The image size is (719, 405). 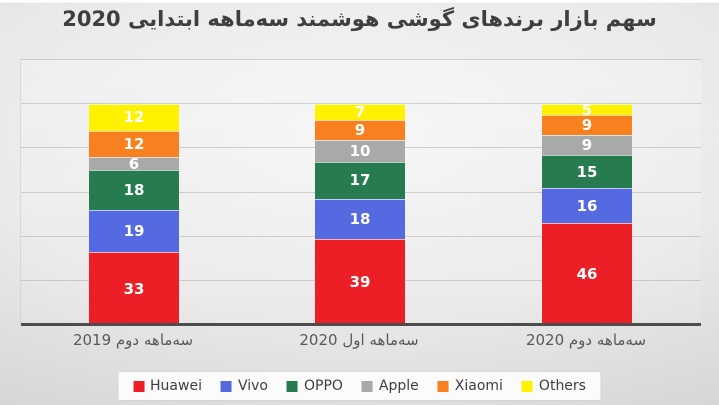 I want to click on value-label: 7, so click(x=360, y=111).